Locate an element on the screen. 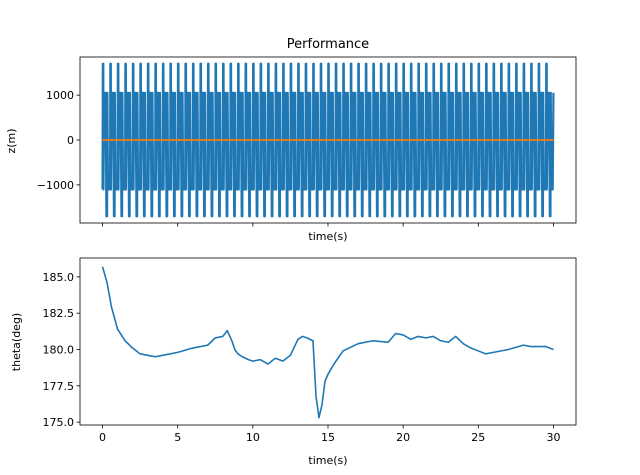 Image resolution: width=640 pixels, height=475 pixels. theta-y-axis-label: theta(deg) is located at coordinates (16, 342).